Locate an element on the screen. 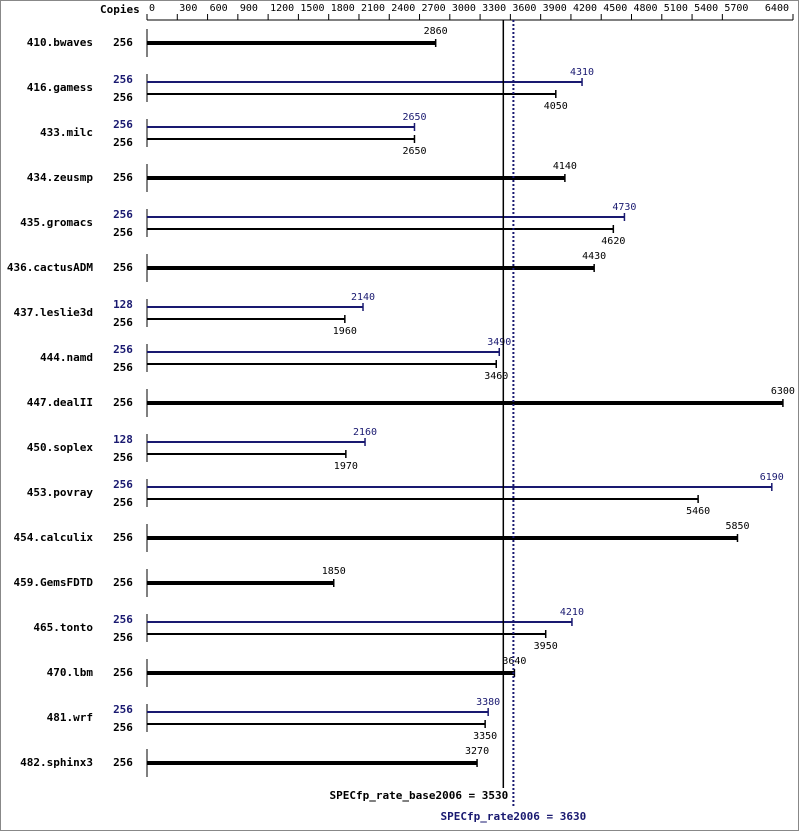 The width and height of the screenshot is (799, 831). value-label: 4050 is located at coordinates (556, 106).